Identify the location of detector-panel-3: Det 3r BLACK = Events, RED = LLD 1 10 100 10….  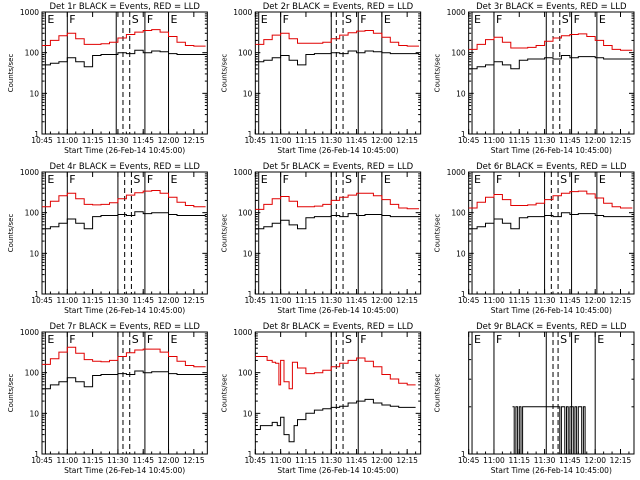
(534, 78).